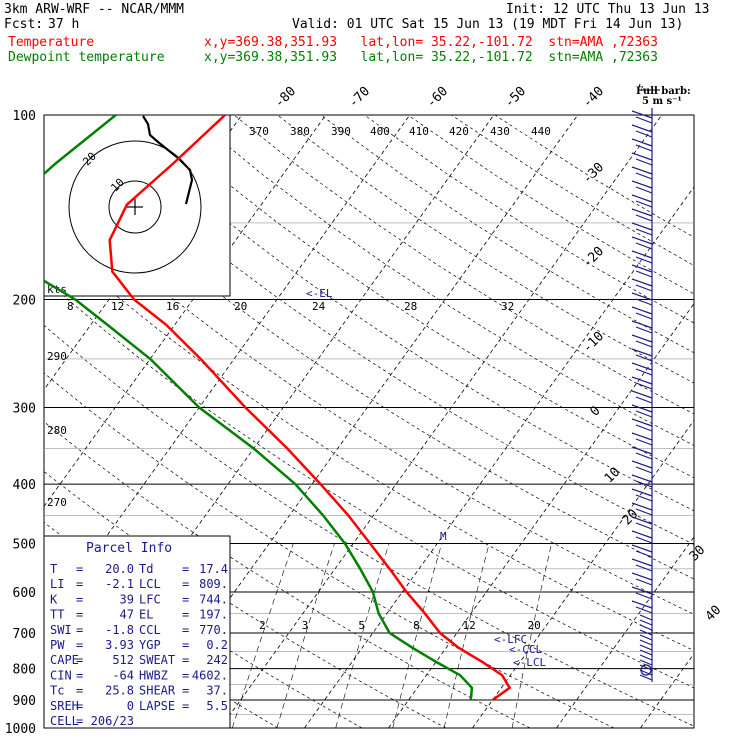 The image size is (740, 740). What do you see at coordinates (213, 630) in the screenshot?
I see `parcel-value-ccl: 770.` at bounding box center [213, 630].